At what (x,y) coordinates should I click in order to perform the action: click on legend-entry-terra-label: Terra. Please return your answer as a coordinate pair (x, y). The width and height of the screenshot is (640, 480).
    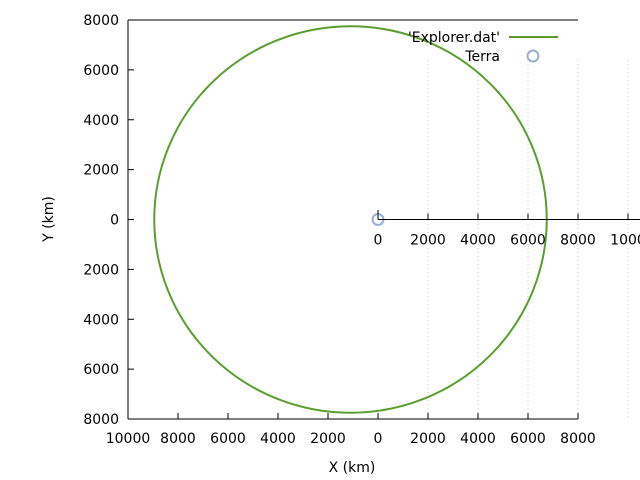
    Looking at the image, I should click on (482, 57).